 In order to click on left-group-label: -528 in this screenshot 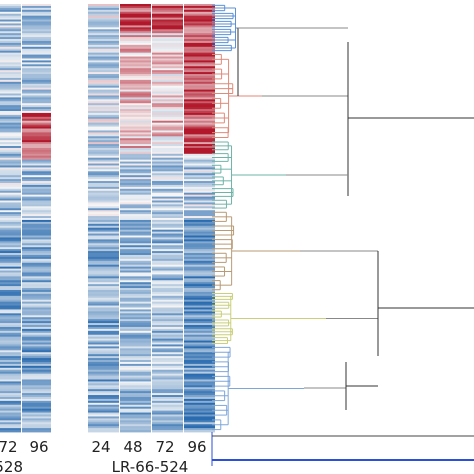, I will do `click(11, 466)`.